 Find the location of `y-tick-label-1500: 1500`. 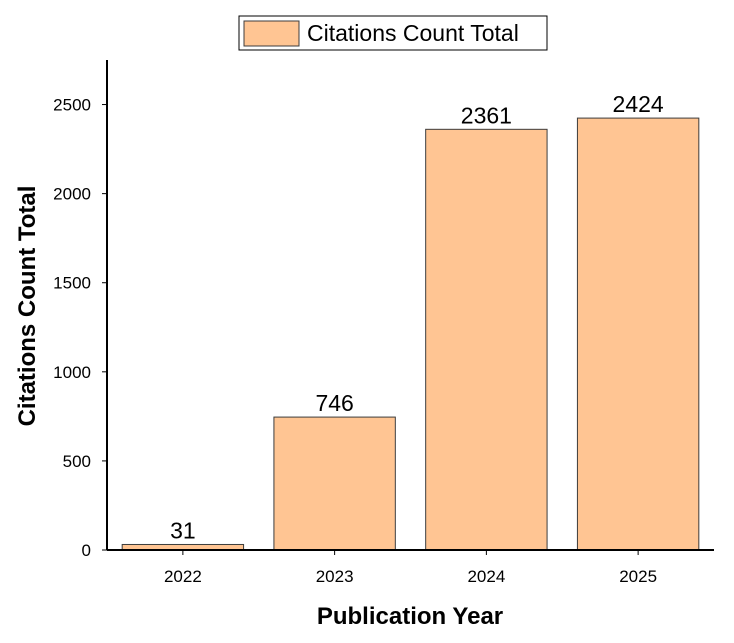

y-tick-label-1500: 1500 is located at coordinates (72, 283).